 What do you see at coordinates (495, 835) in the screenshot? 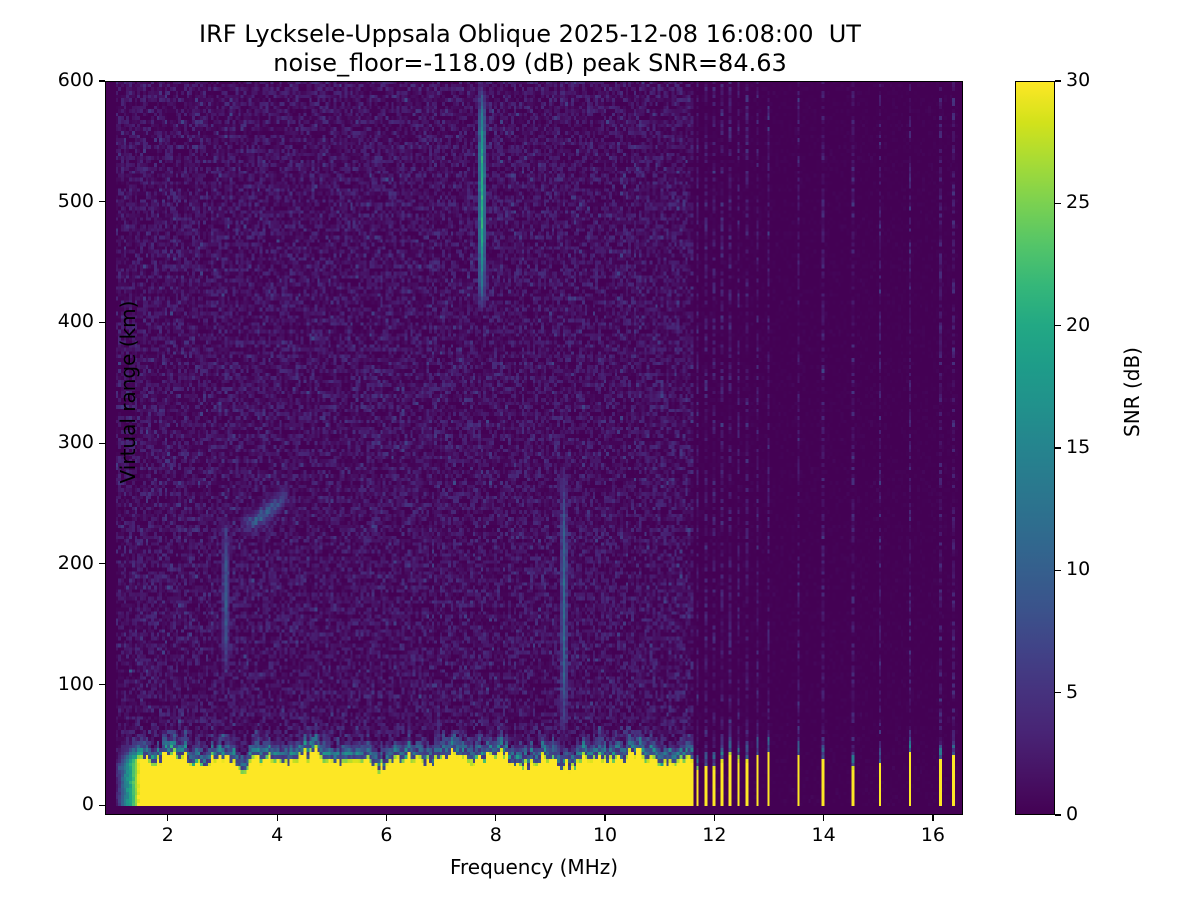
I see `x-axis-tick-label: 8` at bounding box center [495, 835].